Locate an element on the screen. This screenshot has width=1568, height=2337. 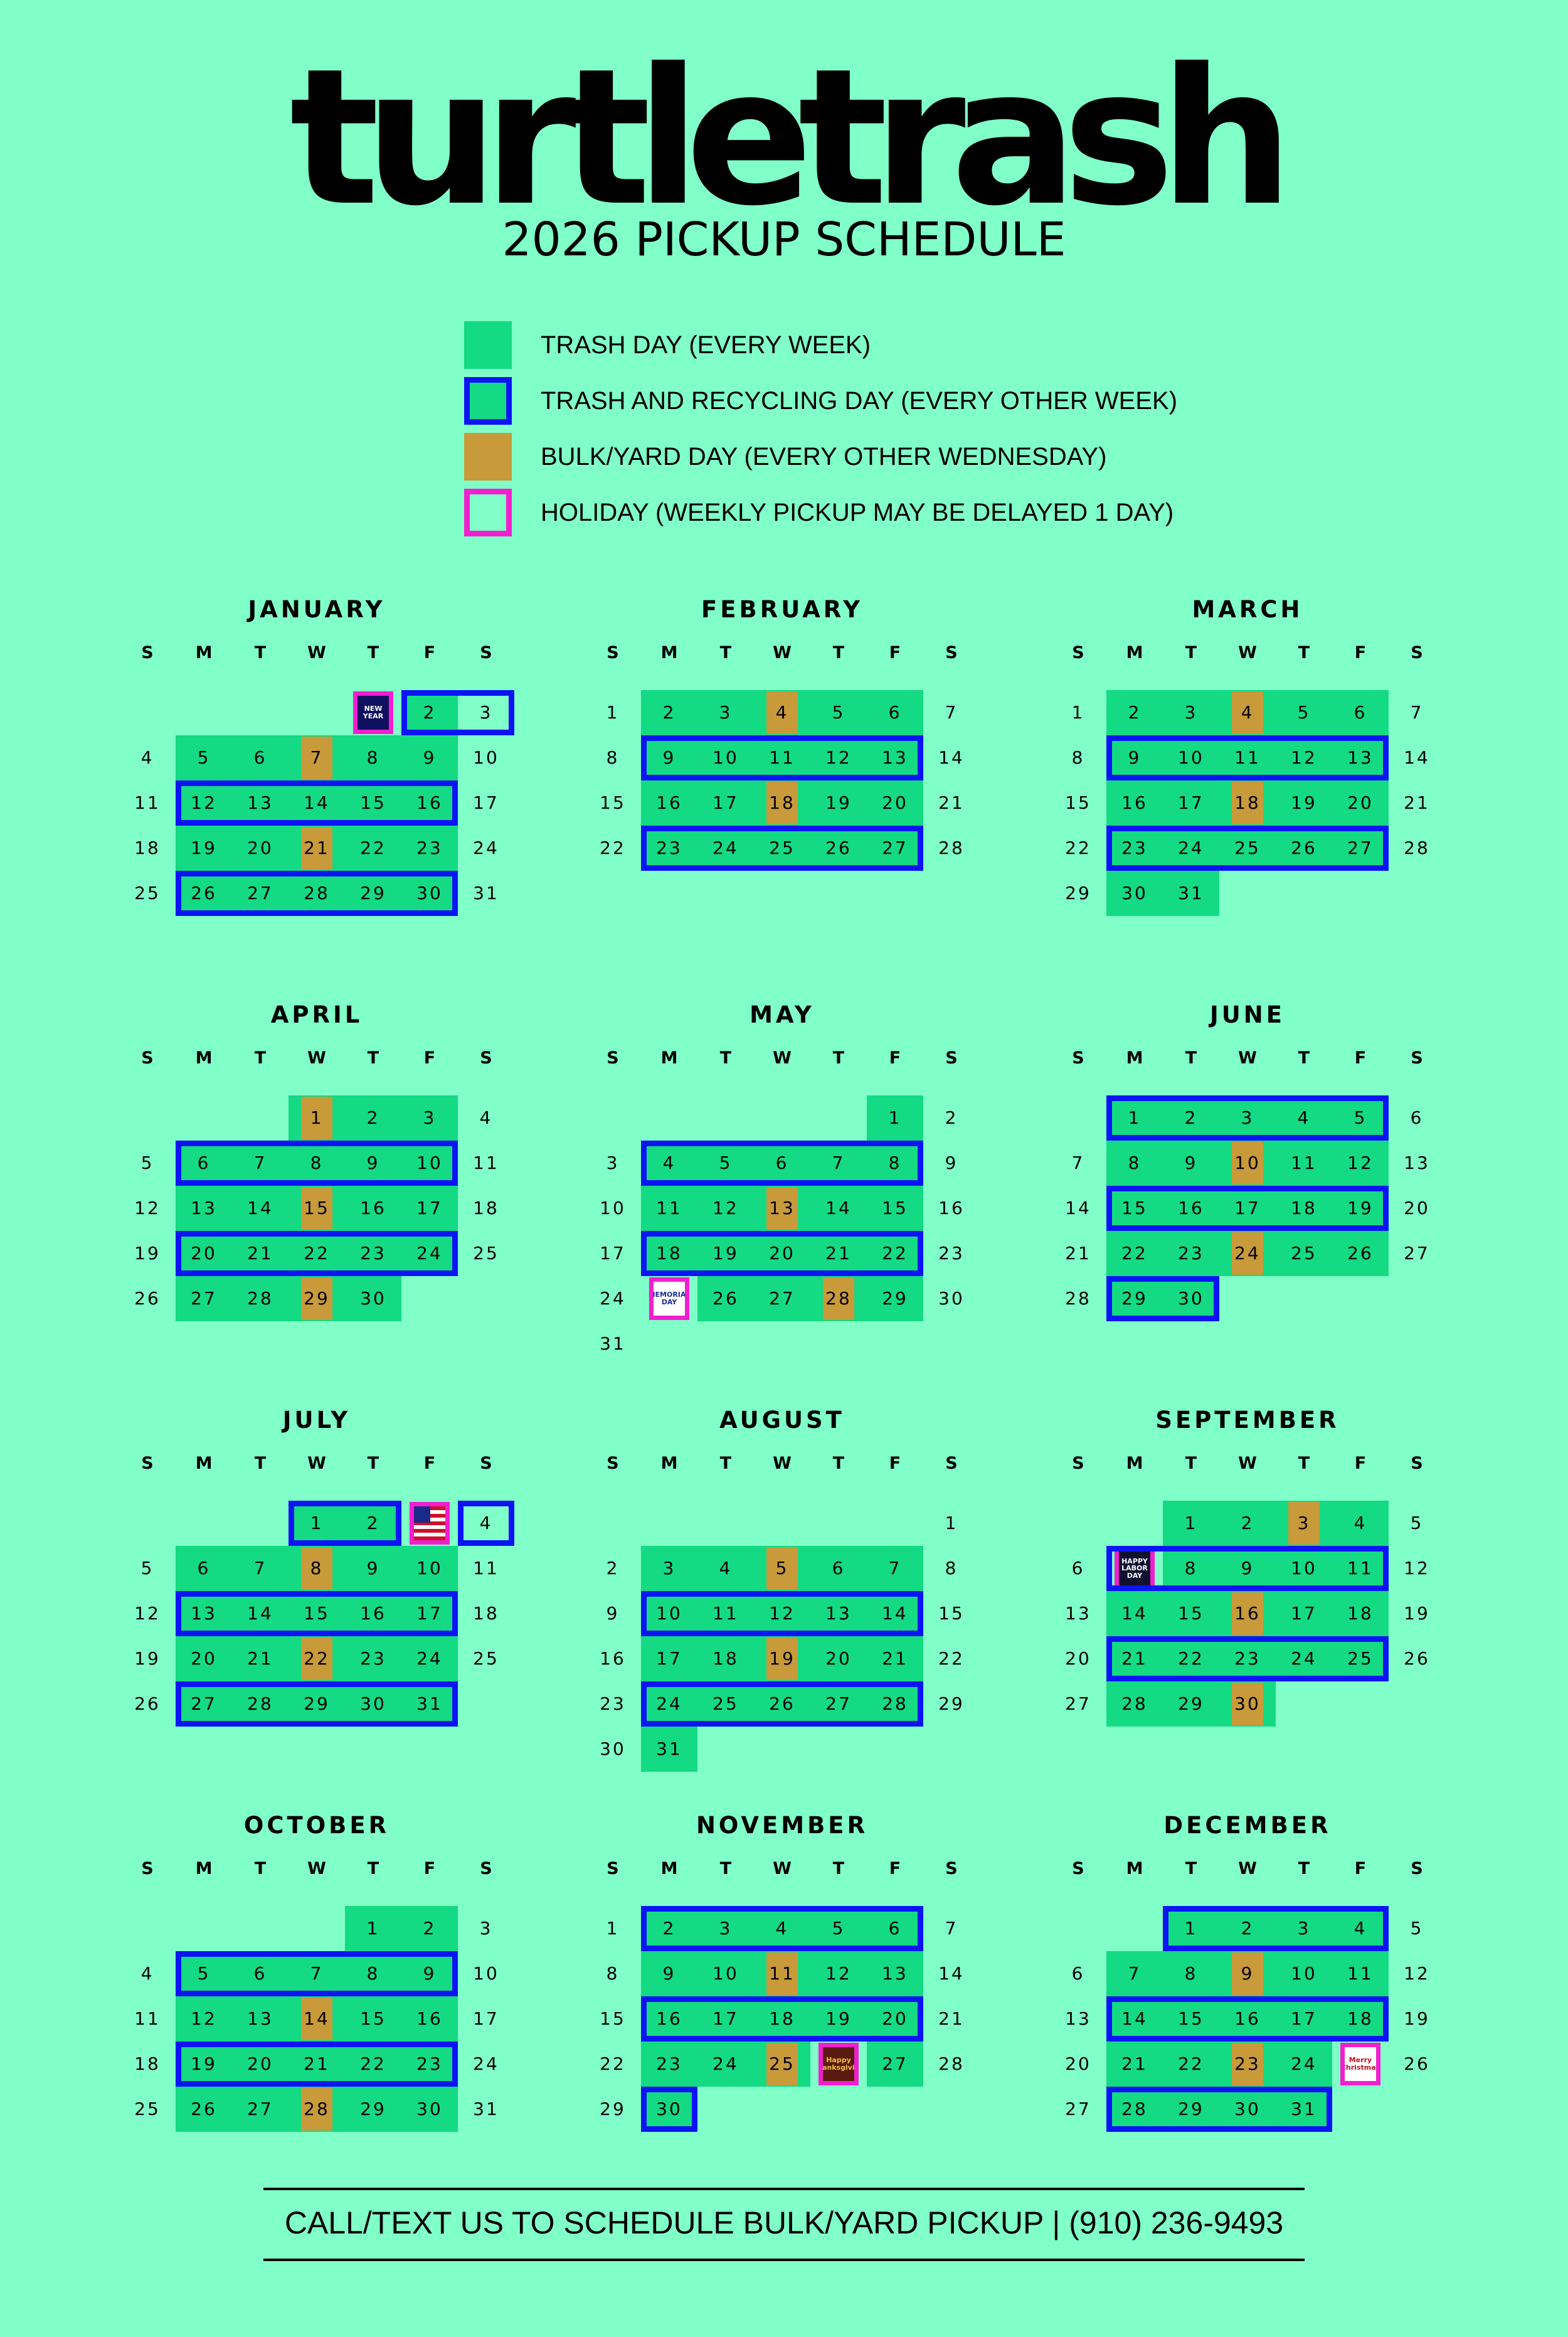
new-year-icon: NEW YEAR is located at coordinates (373, 712).